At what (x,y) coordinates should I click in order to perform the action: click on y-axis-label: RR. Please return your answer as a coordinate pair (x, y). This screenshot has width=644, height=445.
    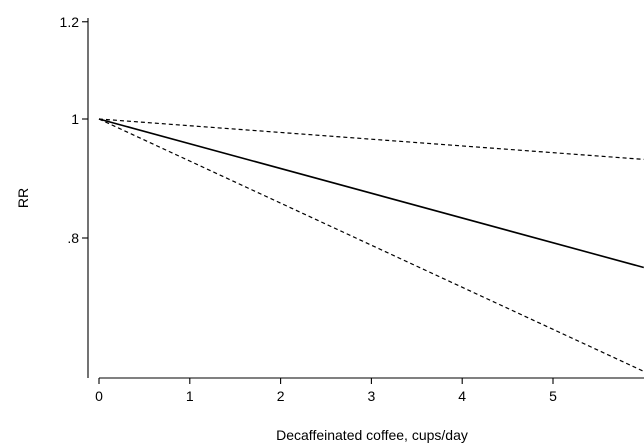
    Looking at the image, I should click on (23, 198).